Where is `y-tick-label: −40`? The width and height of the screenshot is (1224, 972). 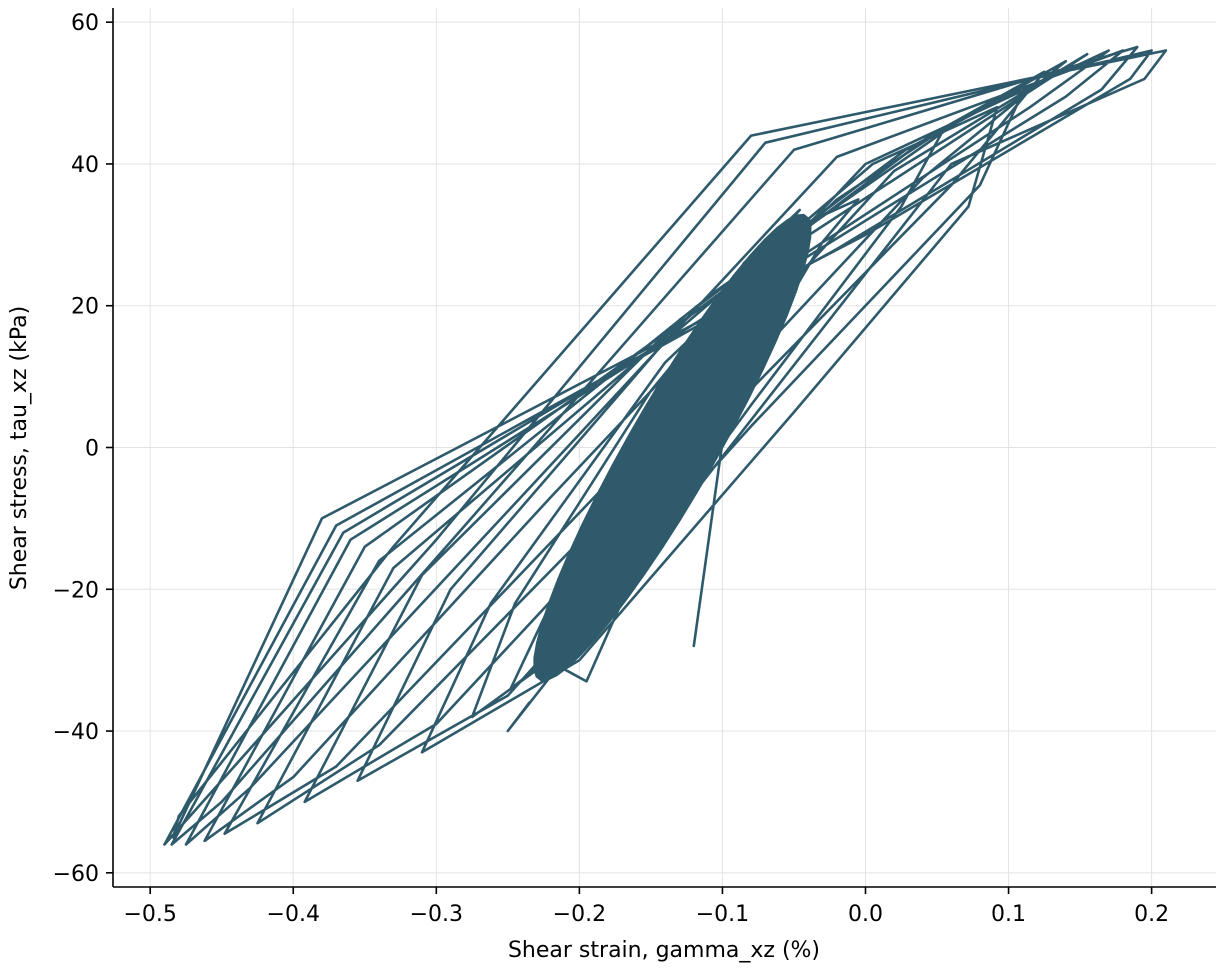
y-tick-label: −40 is located at coordinates (76, 732).